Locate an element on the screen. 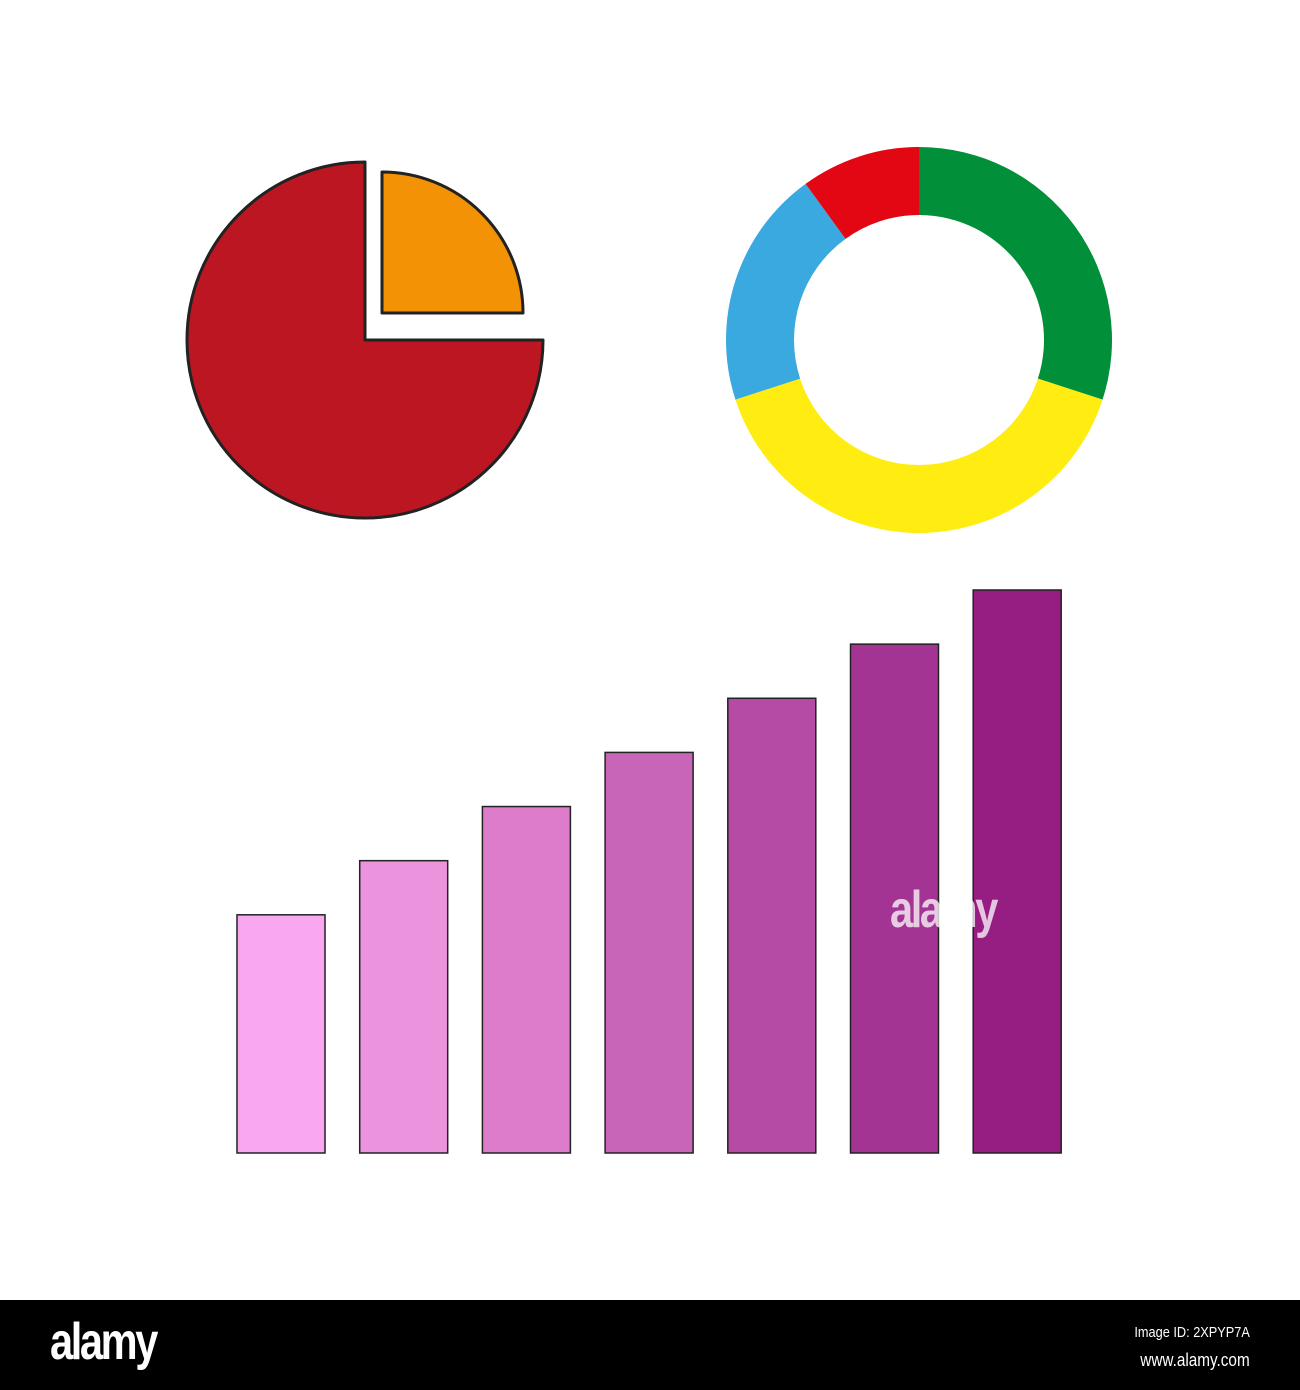 The height and width of the screenshot is (1390, 1300). donut-chart is located at coordinates (919, 340).